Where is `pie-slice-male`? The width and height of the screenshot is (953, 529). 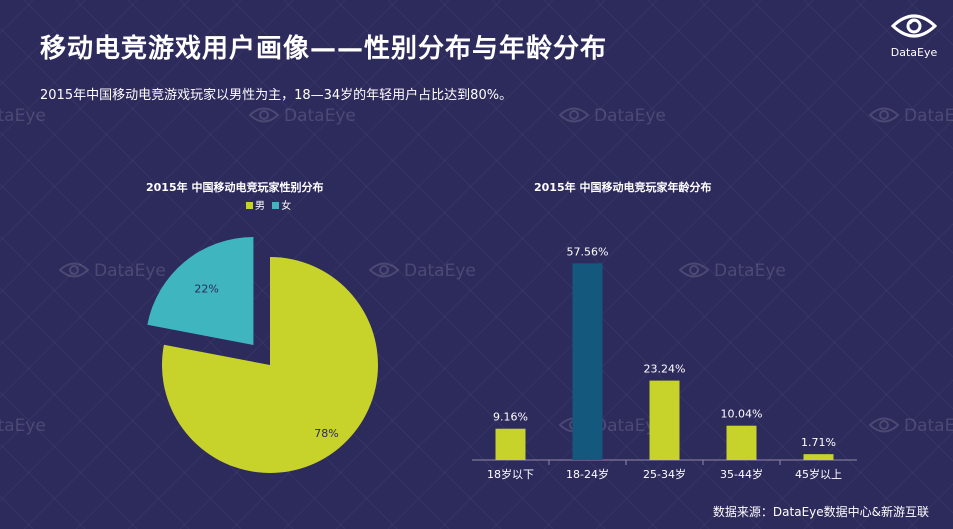
pie-slice-male is located at coordinates (270, 365).